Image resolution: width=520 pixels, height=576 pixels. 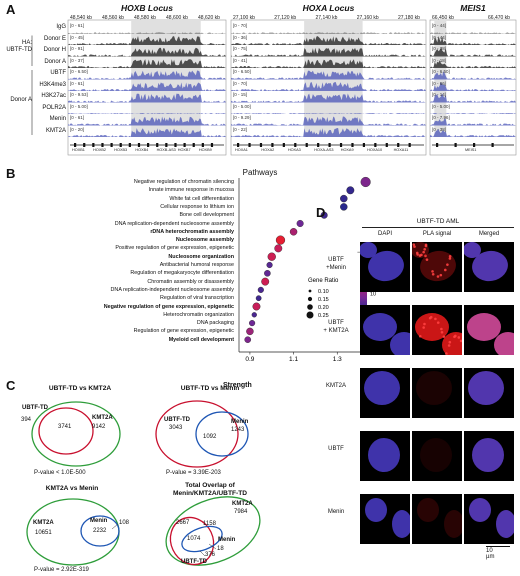 What do you see at coordinates (321, 212) in the screenshot?
I see `panel-label-d: D` at bounding box center [321, 212].